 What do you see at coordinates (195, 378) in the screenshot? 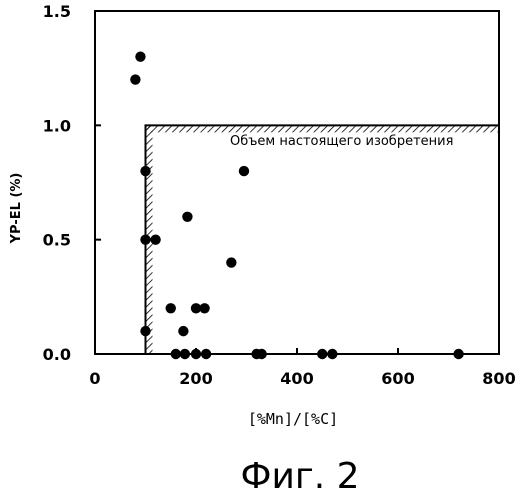
I see `x-tick-label: 200` at bounding box center [195, 378].